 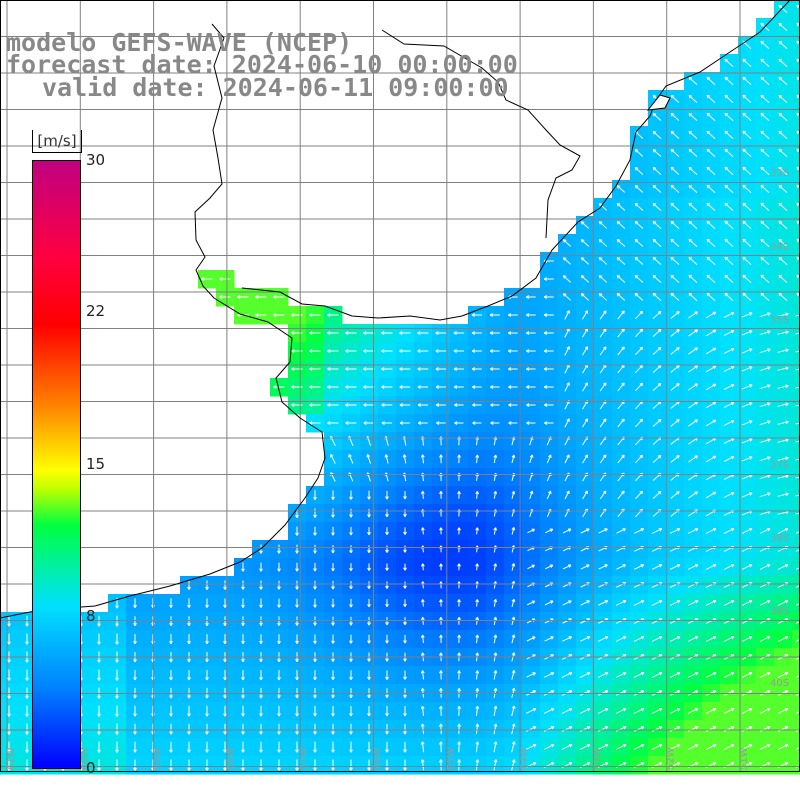 What do you see at coordinates (96, 160) in the screenshot?
I see `colorbar-tick-30: 30` at bounding box center [96, 160].